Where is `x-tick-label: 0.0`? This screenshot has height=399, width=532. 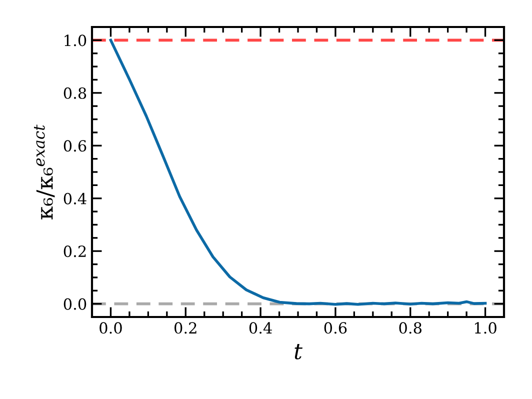
x-tick-label: 0.0 is located at coordinates (111, 328).